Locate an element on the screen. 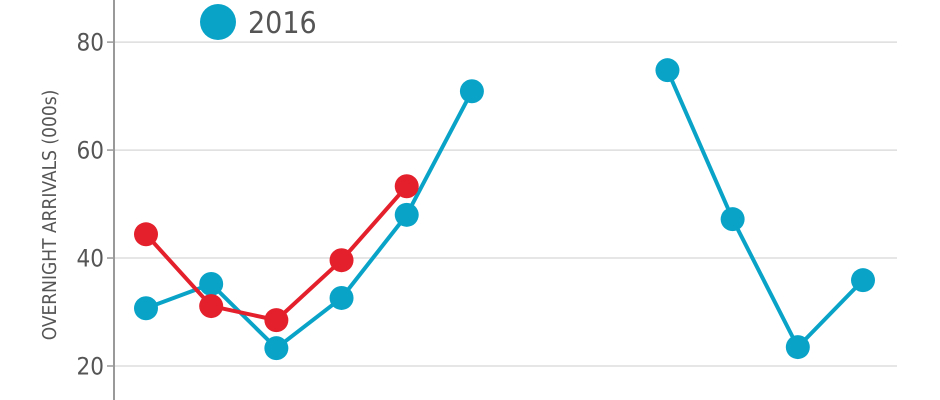  y-axis-title: OVERNIGHT ARRIVALS (000s) is located at coordinates (50, 215).